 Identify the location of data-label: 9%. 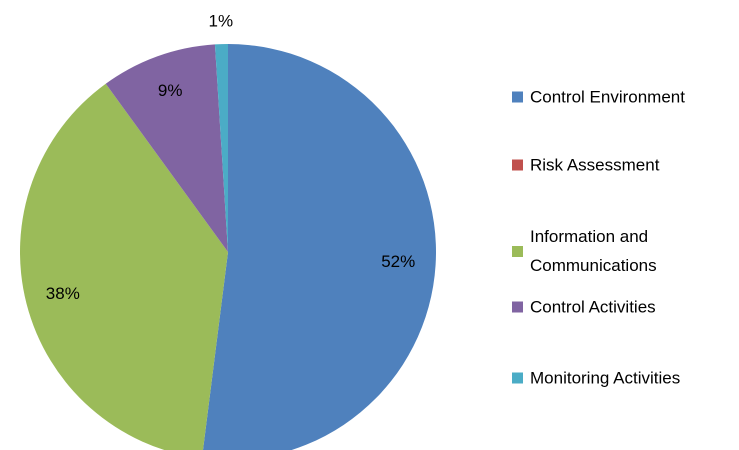
(170, 90).